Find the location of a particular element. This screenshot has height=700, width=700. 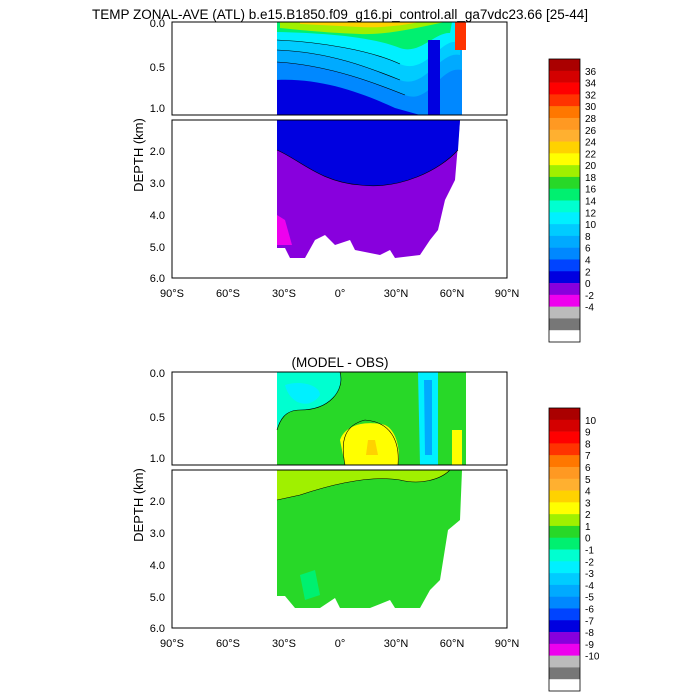

bias-north-warm is located at coordinates (457, 447).